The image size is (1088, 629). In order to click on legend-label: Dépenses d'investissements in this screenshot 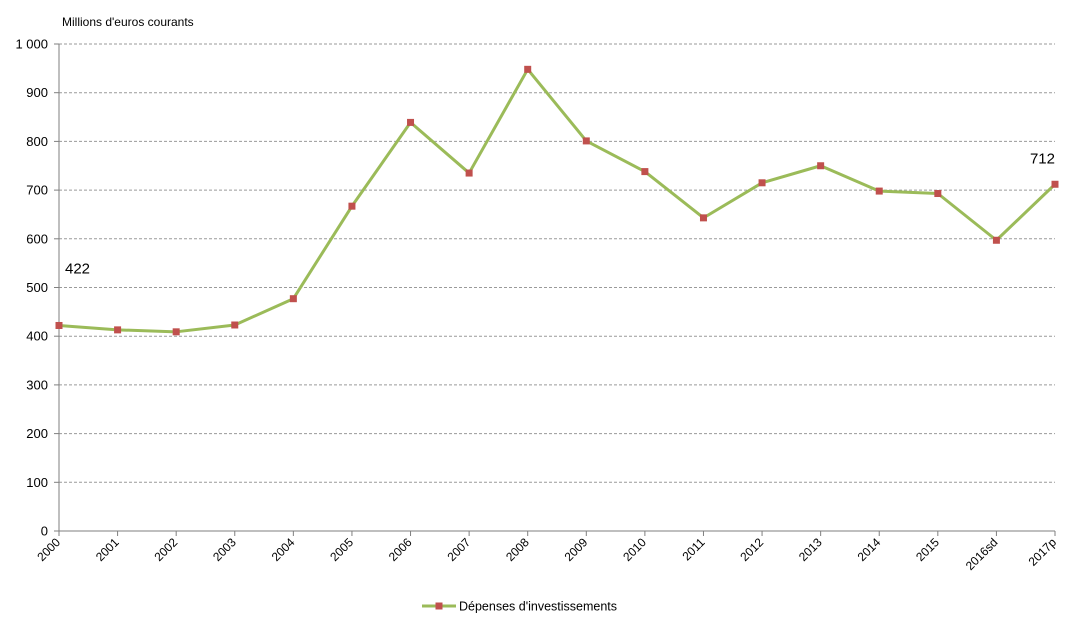, I will do `click(538, 607)`.